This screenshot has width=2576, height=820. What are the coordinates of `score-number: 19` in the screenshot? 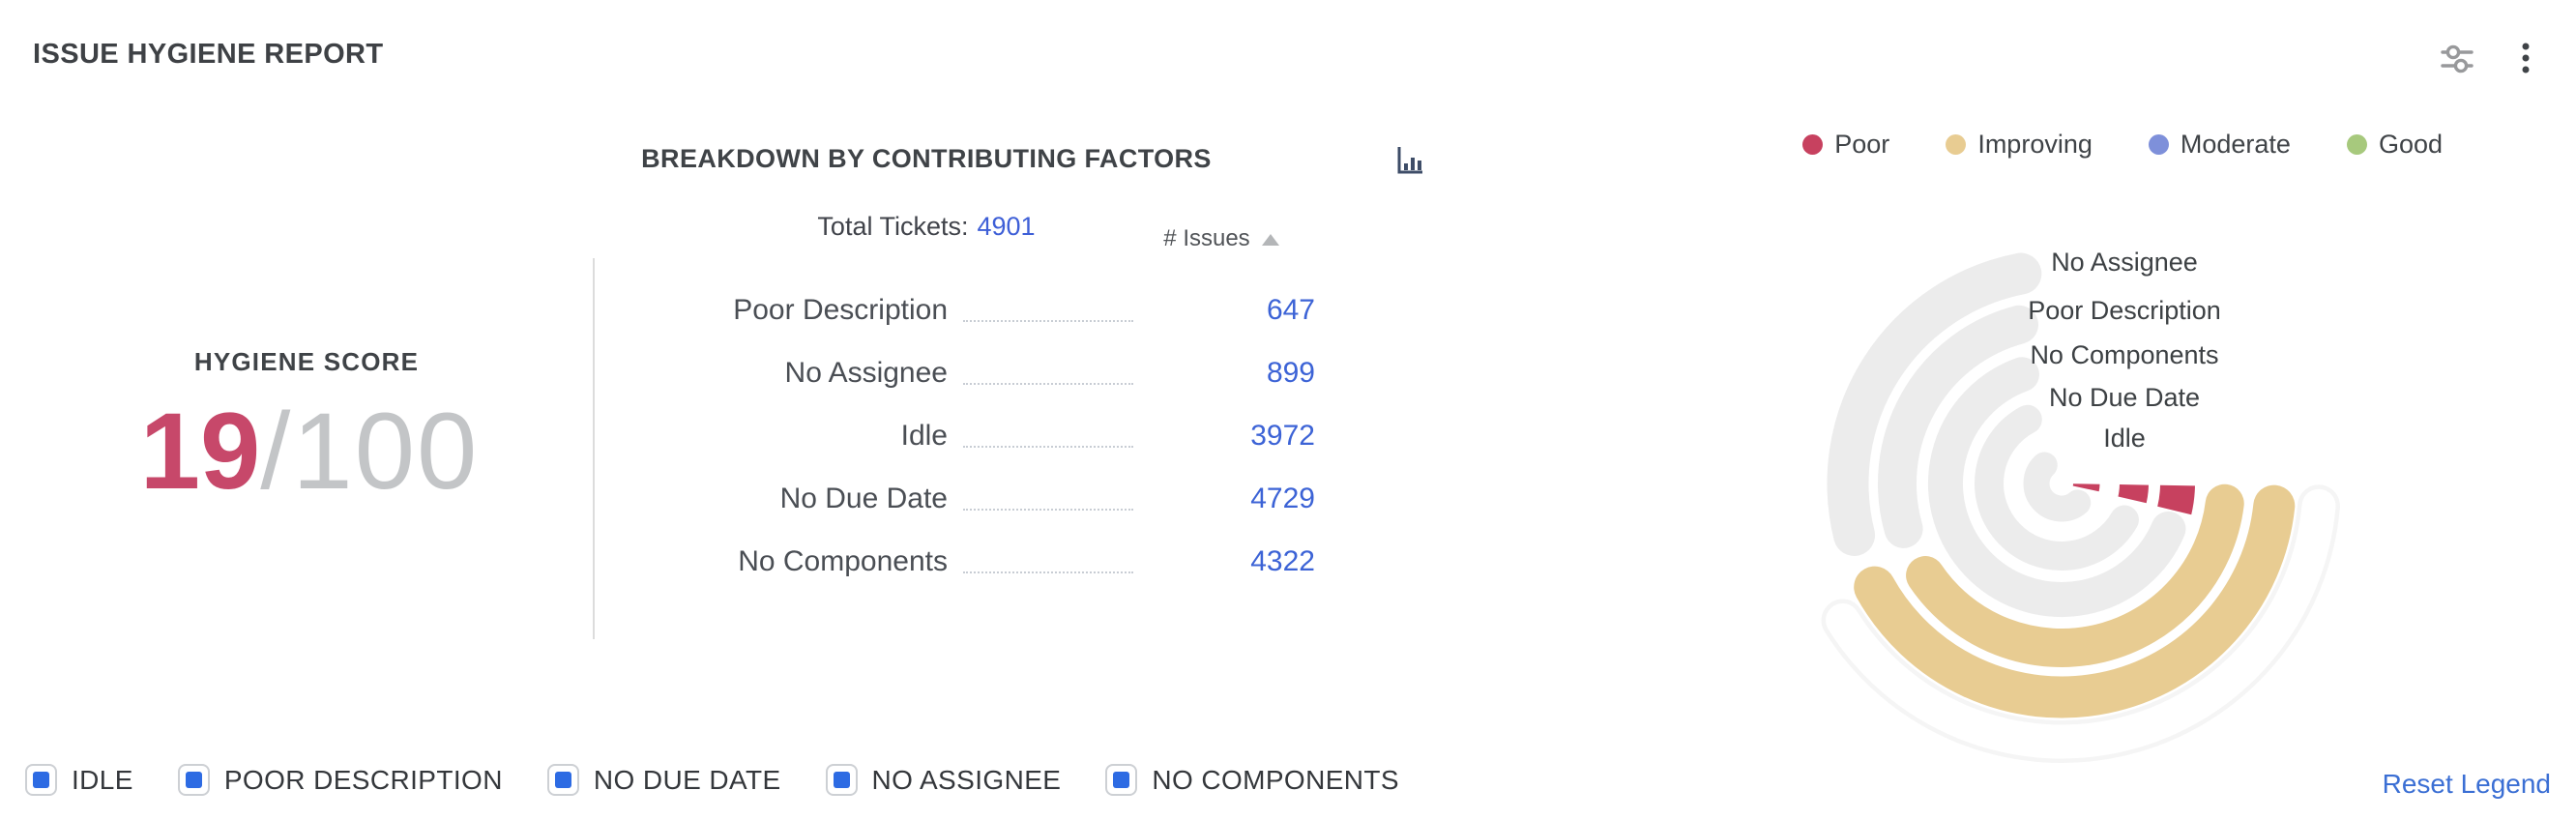 It's located at (200, 451).